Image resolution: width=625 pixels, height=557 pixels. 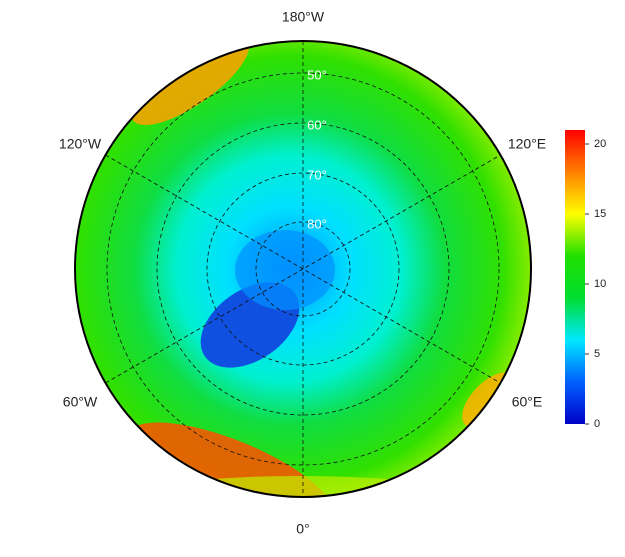 What do you see at coordinates (317, 174) in the screenshot?
I see `latitude-label: 70°` at bounding box center [317, 174].